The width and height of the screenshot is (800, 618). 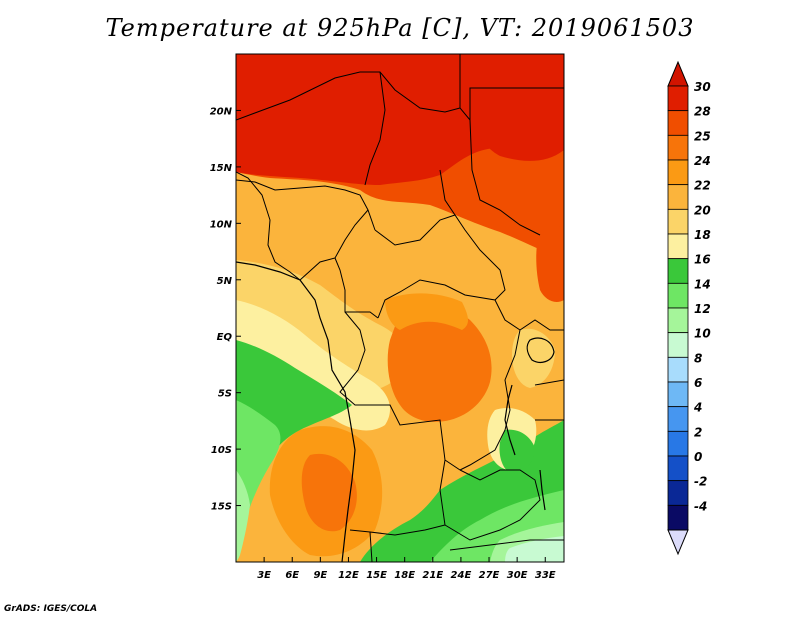 I want to click on border-drc-west, so click(x=400, y=391).